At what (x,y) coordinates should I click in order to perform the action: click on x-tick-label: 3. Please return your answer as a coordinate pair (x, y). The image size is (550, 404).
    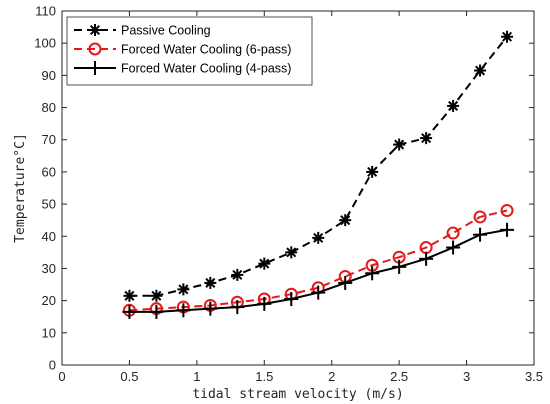
    Looking at the image, I should click on (466, 376).